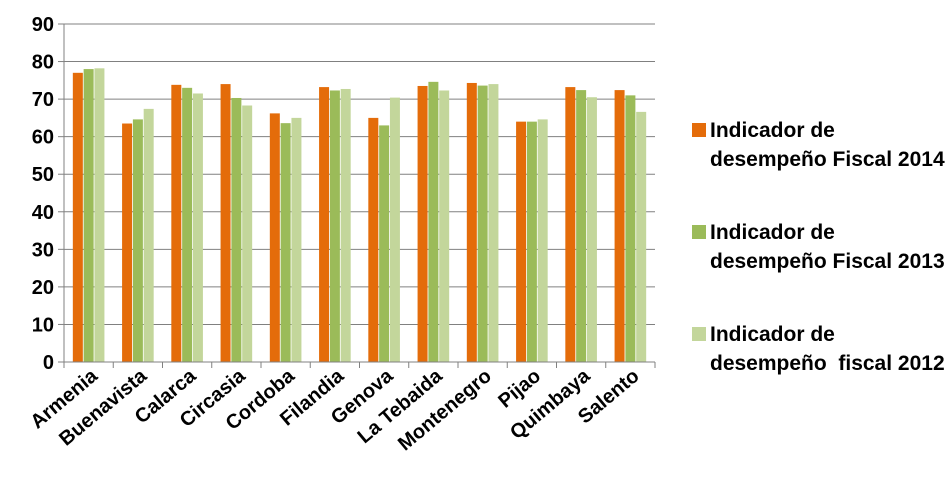  Describe the element at coordinates (827, 349) in the screenshot. I see `legend-label: Indicador de desempeño fiscal 2012` at that location.